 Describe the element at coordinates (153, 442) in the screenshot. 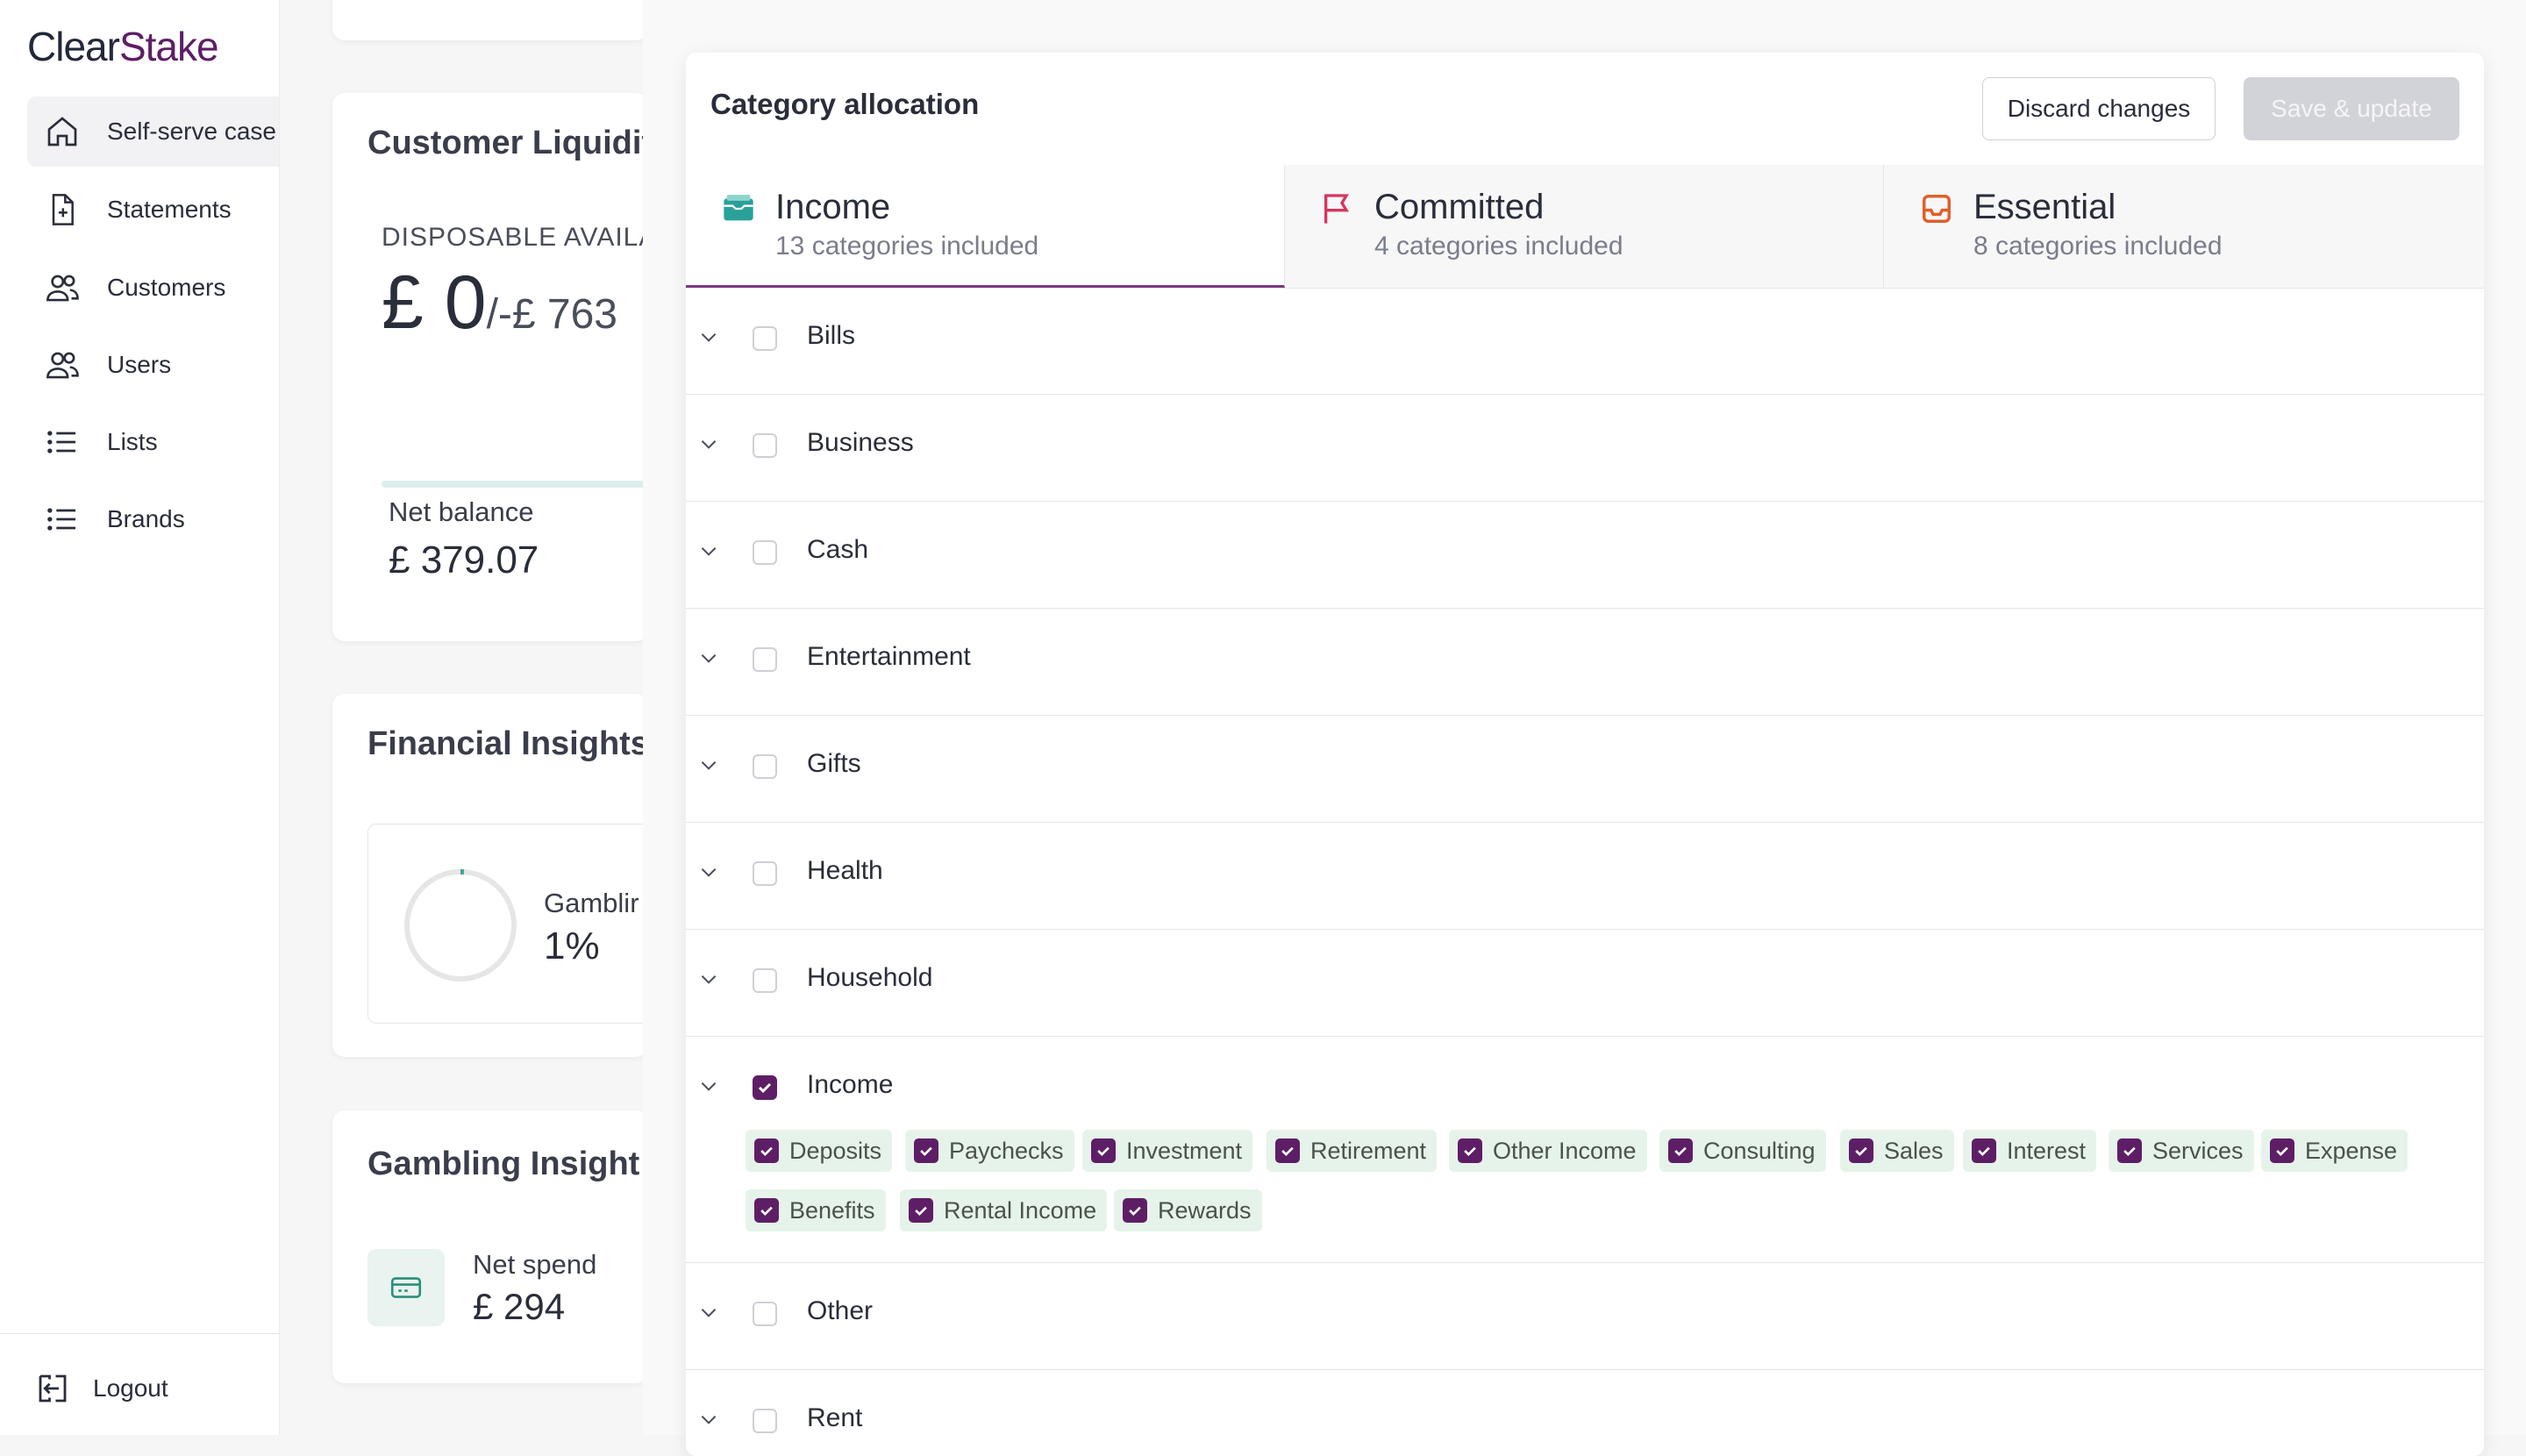

I see `sidebar-item-lists: Lists` at that location.